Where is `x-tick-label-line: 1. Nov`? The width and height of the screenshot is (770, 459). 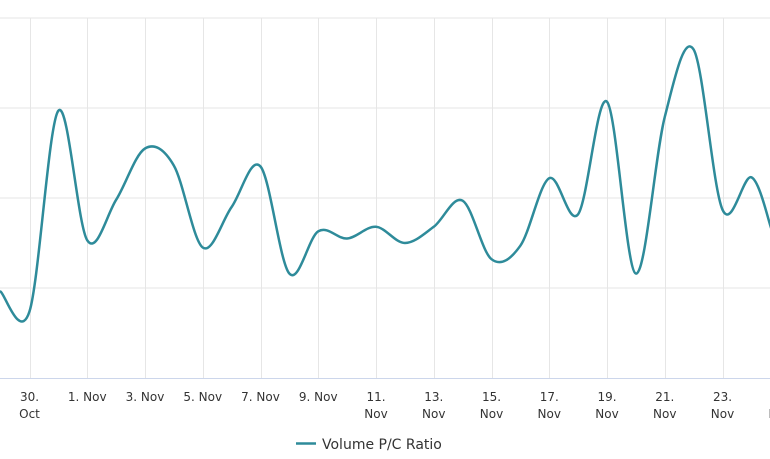
x-tick-label-line: 1. Nov is located at coordinates (87, 397).